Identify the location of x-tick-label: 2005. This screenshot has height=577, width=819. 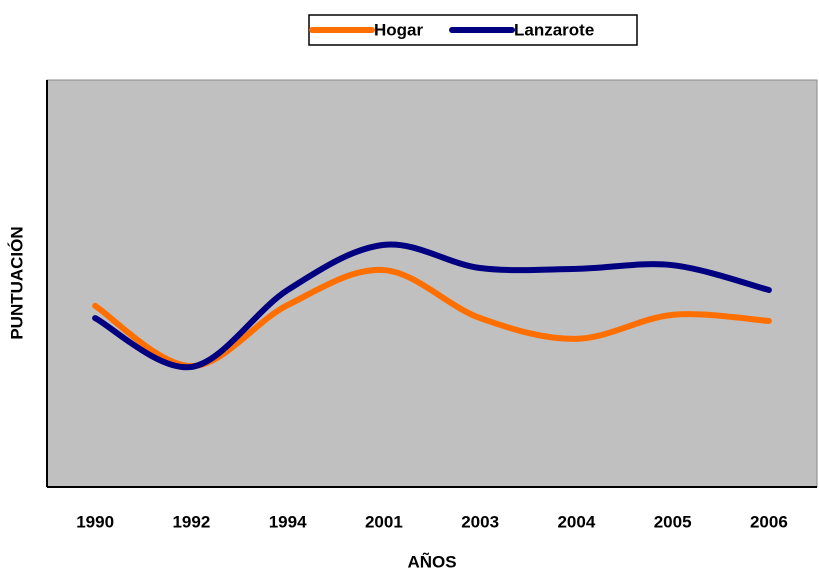
(673, 521).